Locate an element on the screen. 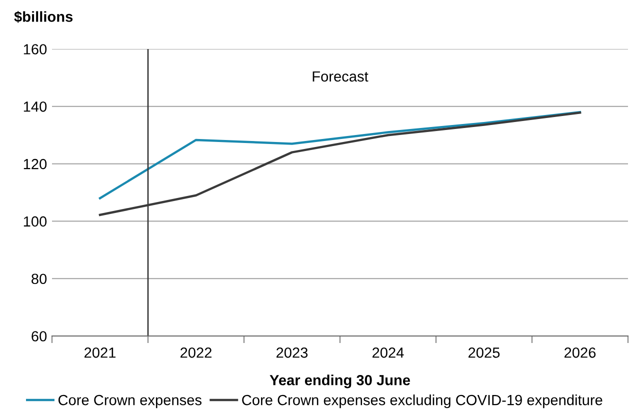 This screenshot has height=415, width=630. legend-label: Core Crown expenses is located at coordinates (130, 401).